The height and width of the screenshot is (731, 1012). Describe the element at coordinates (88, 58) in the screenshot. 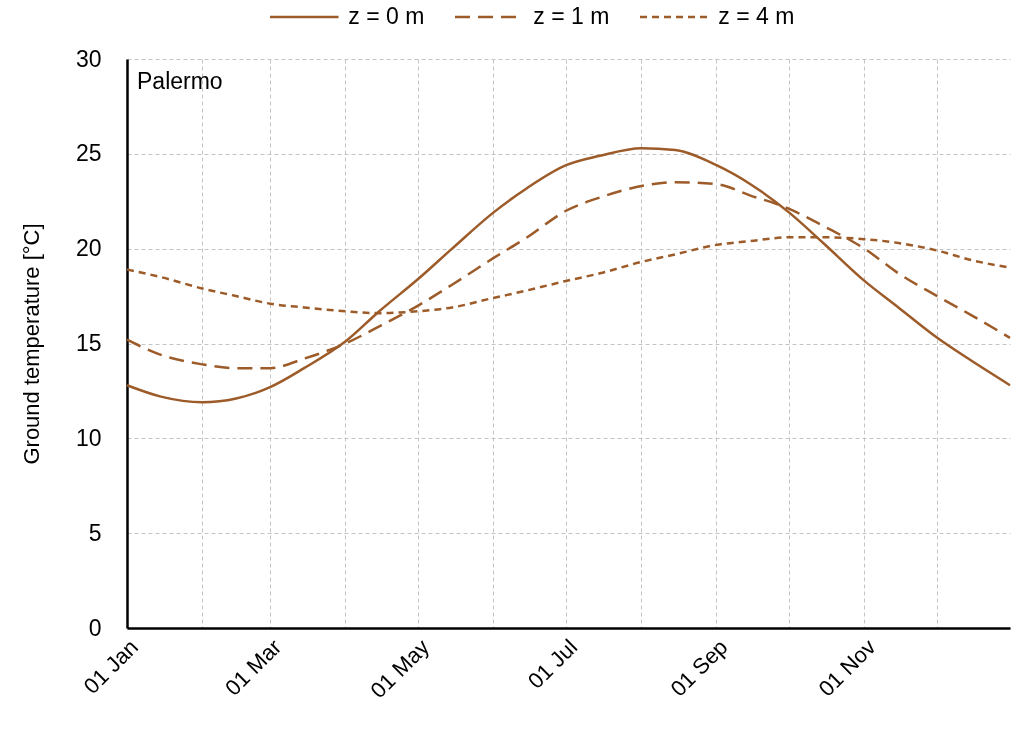

I see `y-tick-label: 30` at that location.